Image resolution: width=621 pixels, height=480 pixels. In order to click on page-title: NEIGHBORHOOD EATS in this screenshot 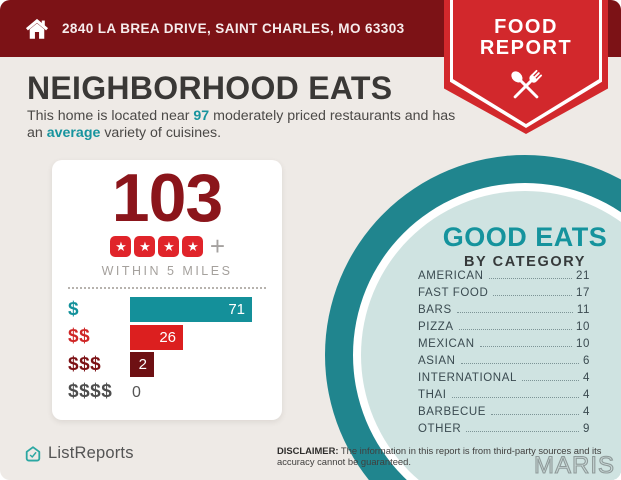, I will do `click(210, 88)`.